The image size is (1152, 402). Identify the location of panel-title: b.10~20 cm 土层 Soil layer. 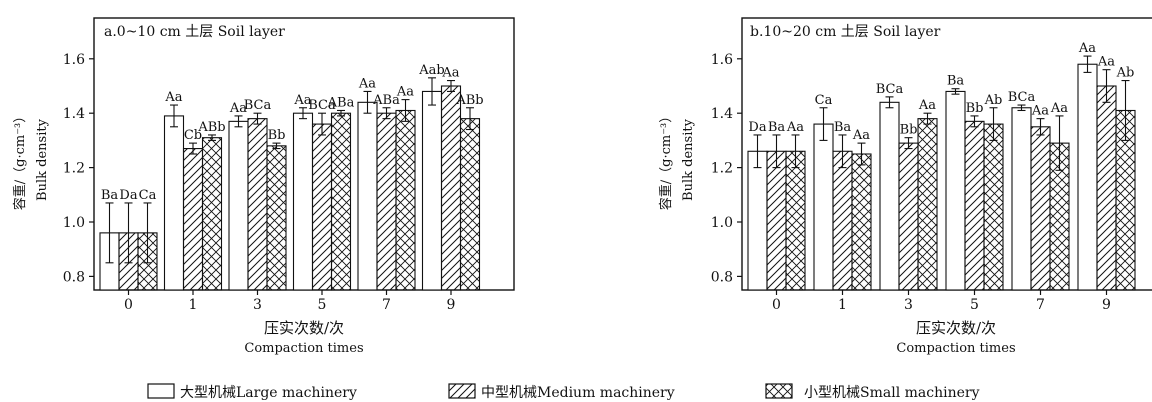
(845, 32).